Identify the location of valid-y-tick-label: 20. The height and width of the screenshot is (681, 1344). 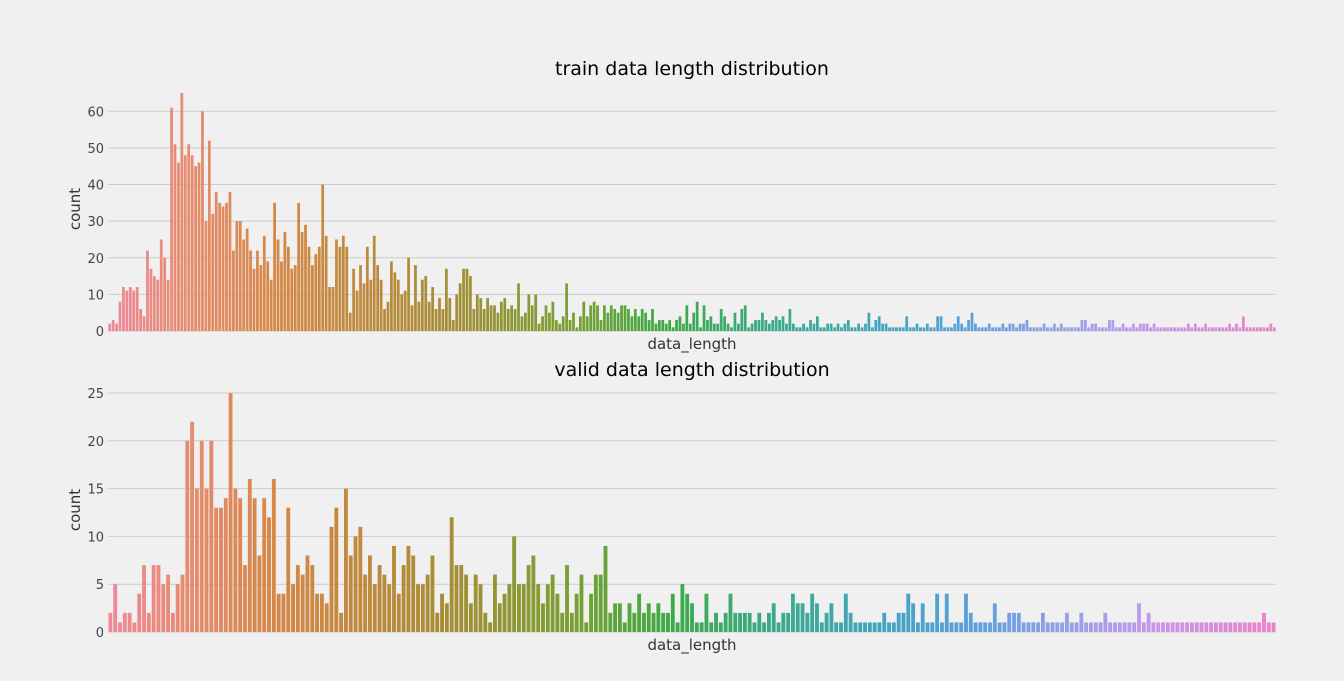
(95, 442).